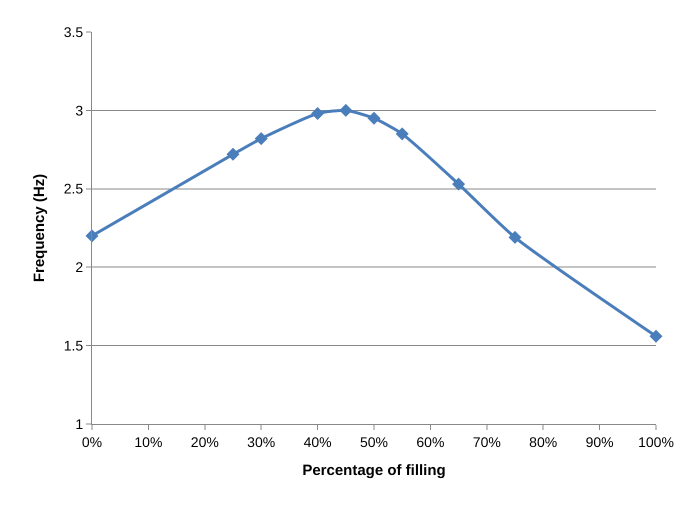  I want to click on x-tick-label: 20%, so click(204, 442).